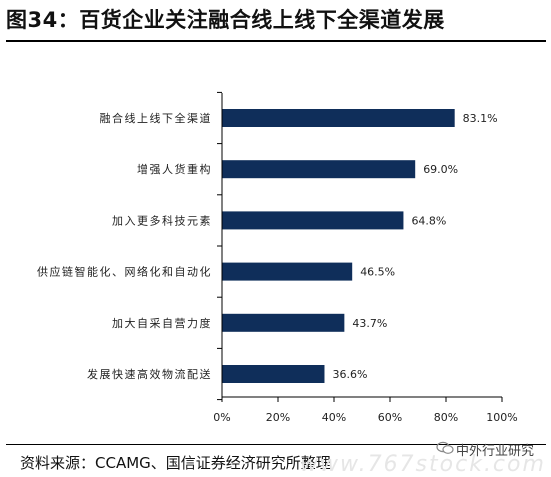  Describe the element at coordinates (349, 374) in the screenshot. I see `value-label: 36.6%` at that location.